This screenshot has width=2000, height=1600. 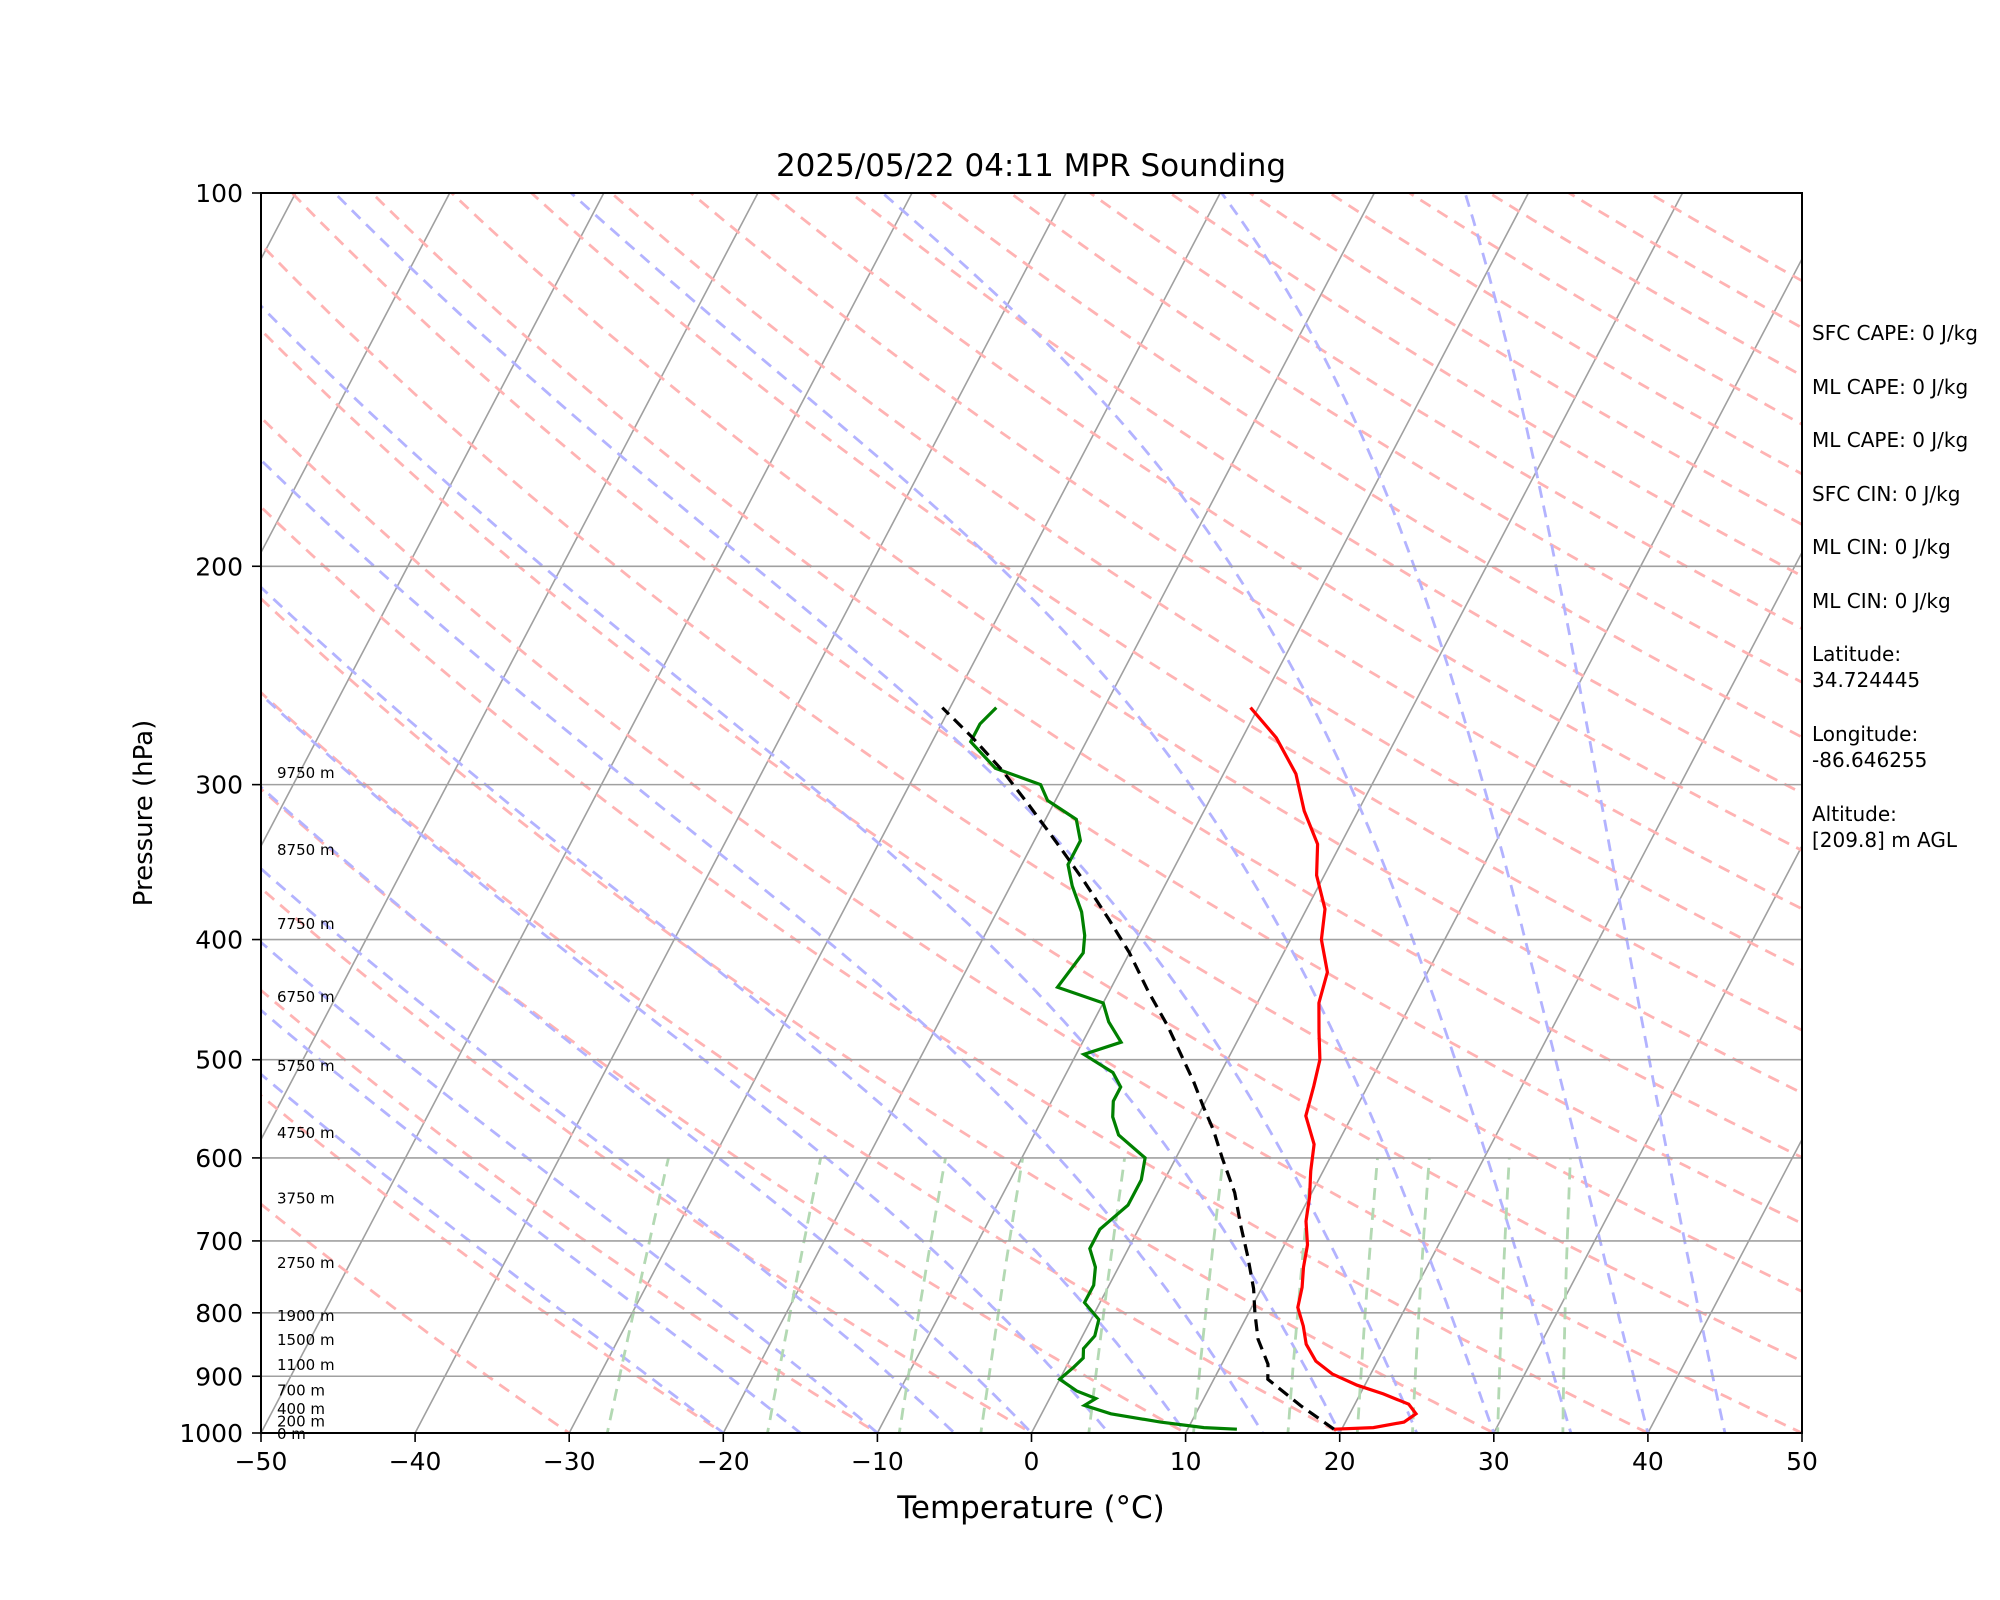 What do you see at coordinates (306, 1340) in the screenshot?
I see `height-label: 1500 m` at bounding box center [306, 1340].